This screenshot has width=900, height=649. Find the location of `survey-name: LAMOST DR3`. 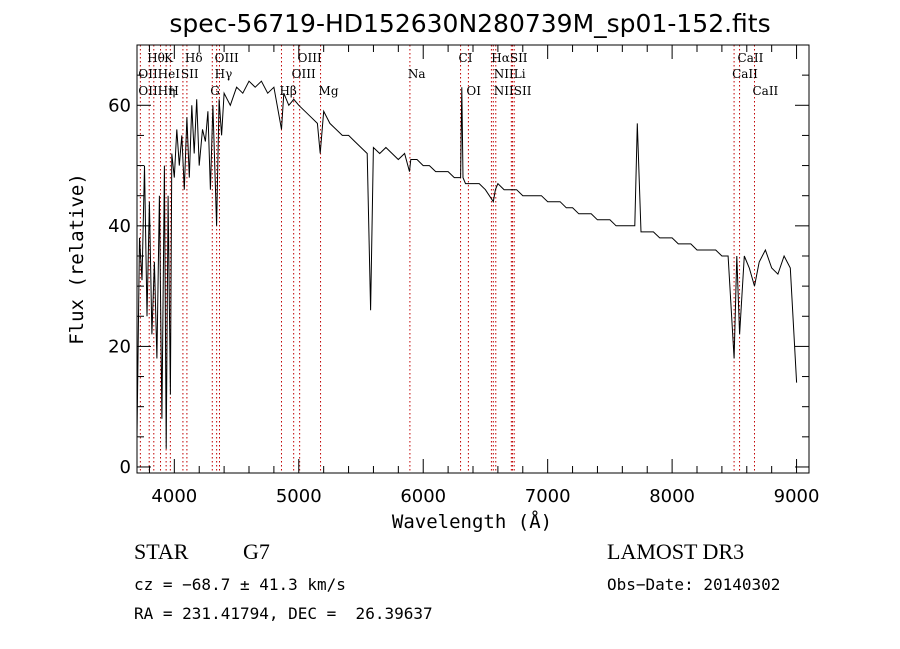

survey-name: LAMOST DR3 is located at coordinates (676, 551).